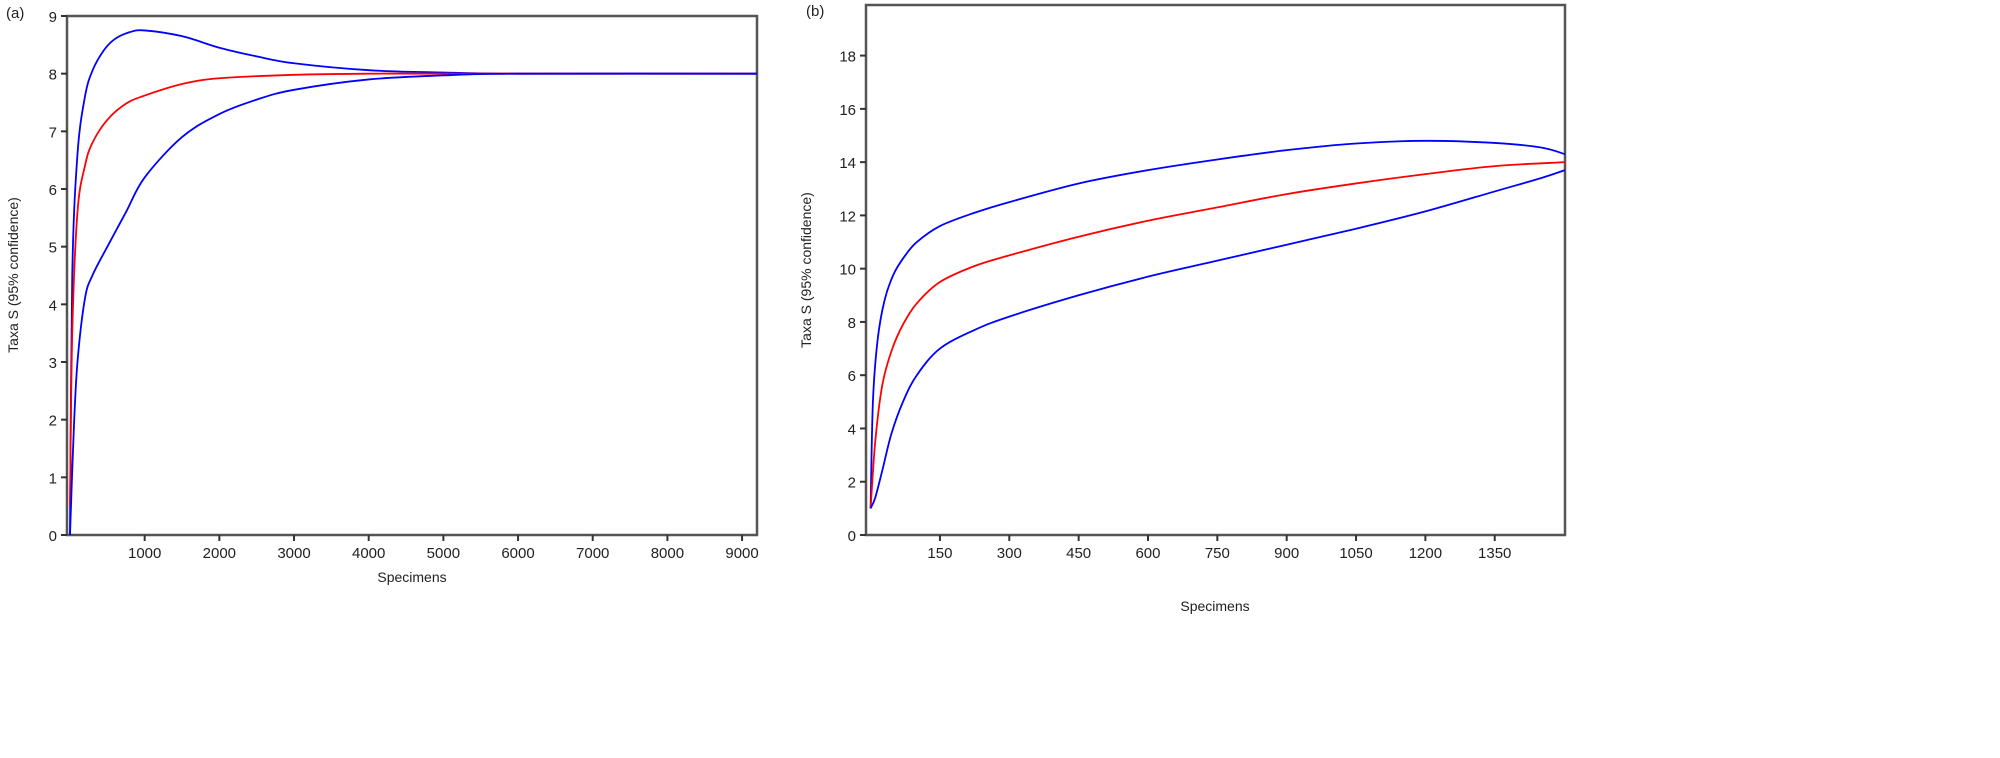 The height and width of the screenshot is (758, 2000). Describe the element at coordinates (53, 17) in the screenshot. I see `y-tick-label: 9` at that location.